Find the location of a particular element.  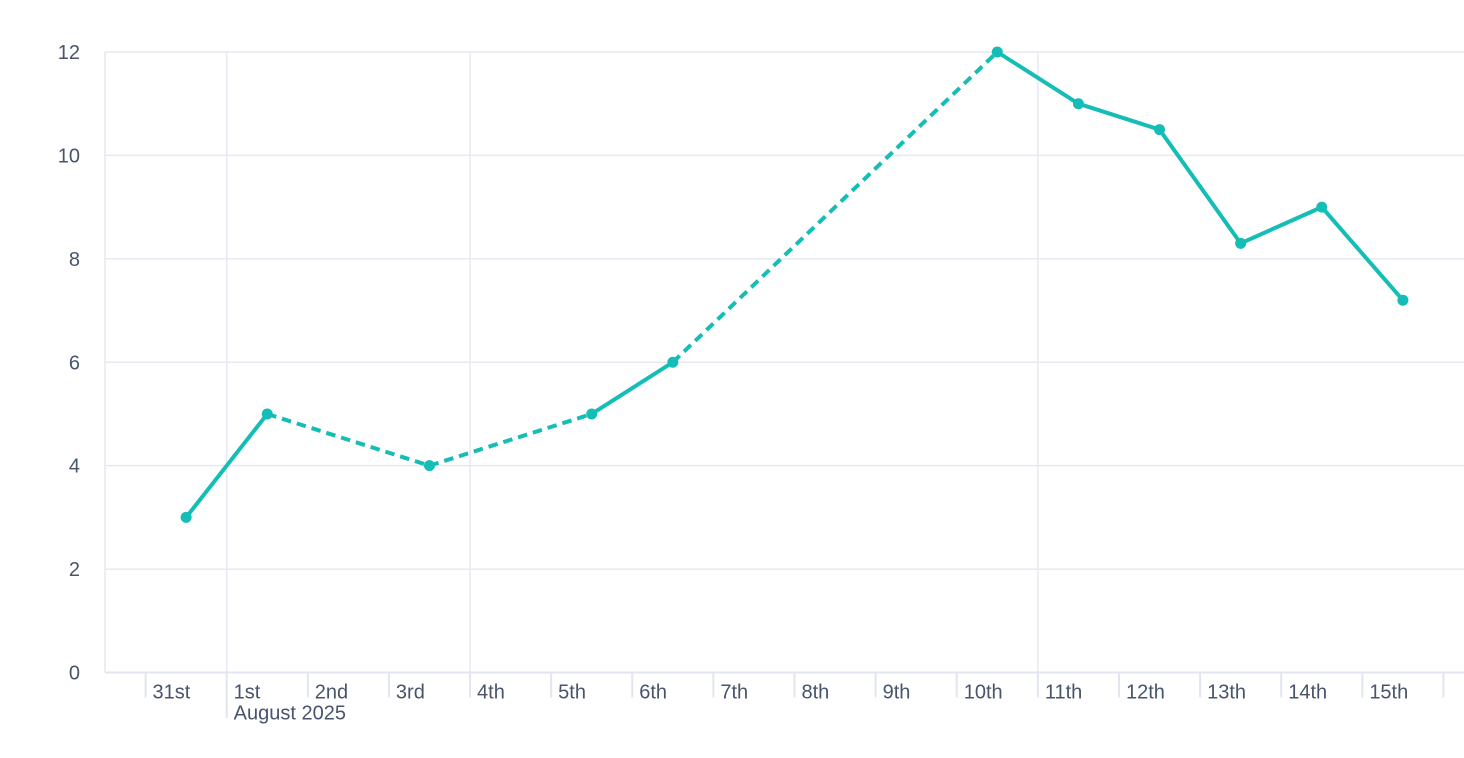

data-point-6th is located at coordinates (673, 362).